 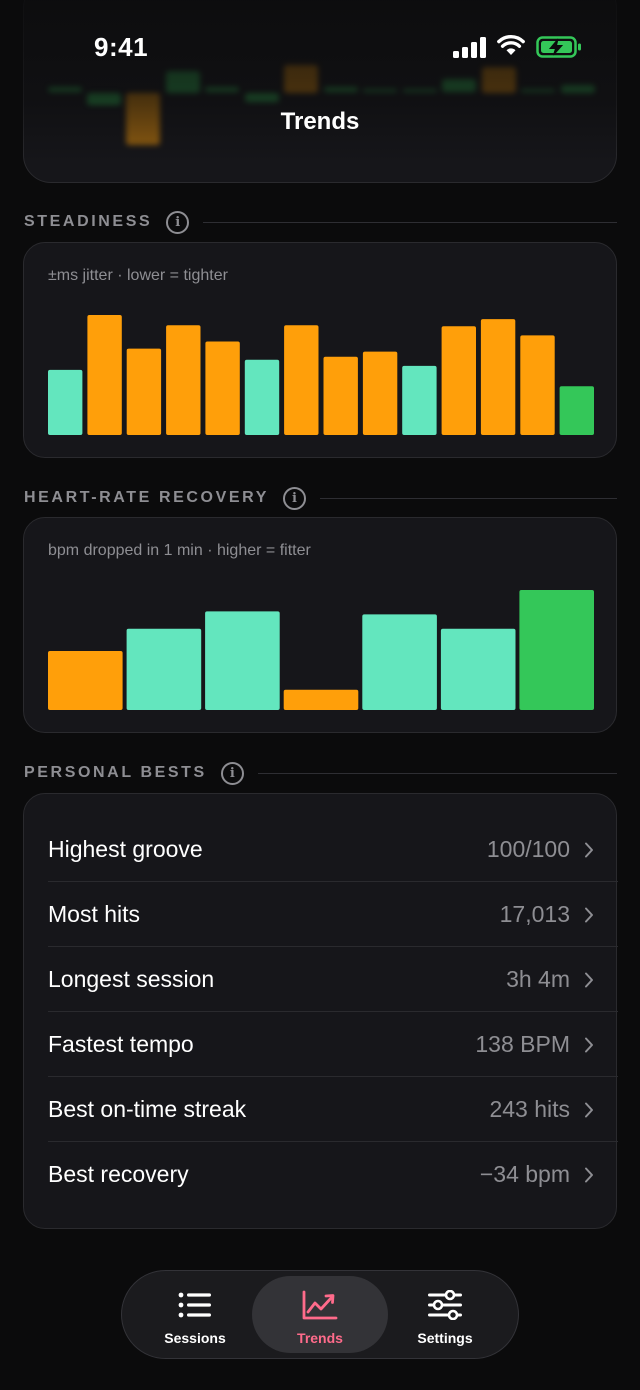 I want to click on status-time: 9:41, so click(x=121, y=47).